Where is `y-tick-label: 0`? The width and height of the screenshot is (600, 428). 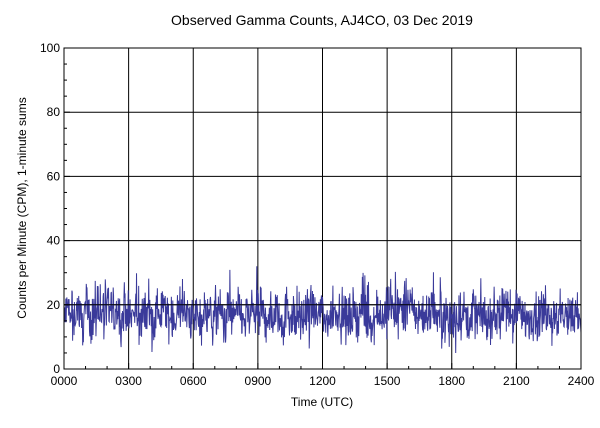 y-tick-label: 0 is located at coordinates (56, 369).